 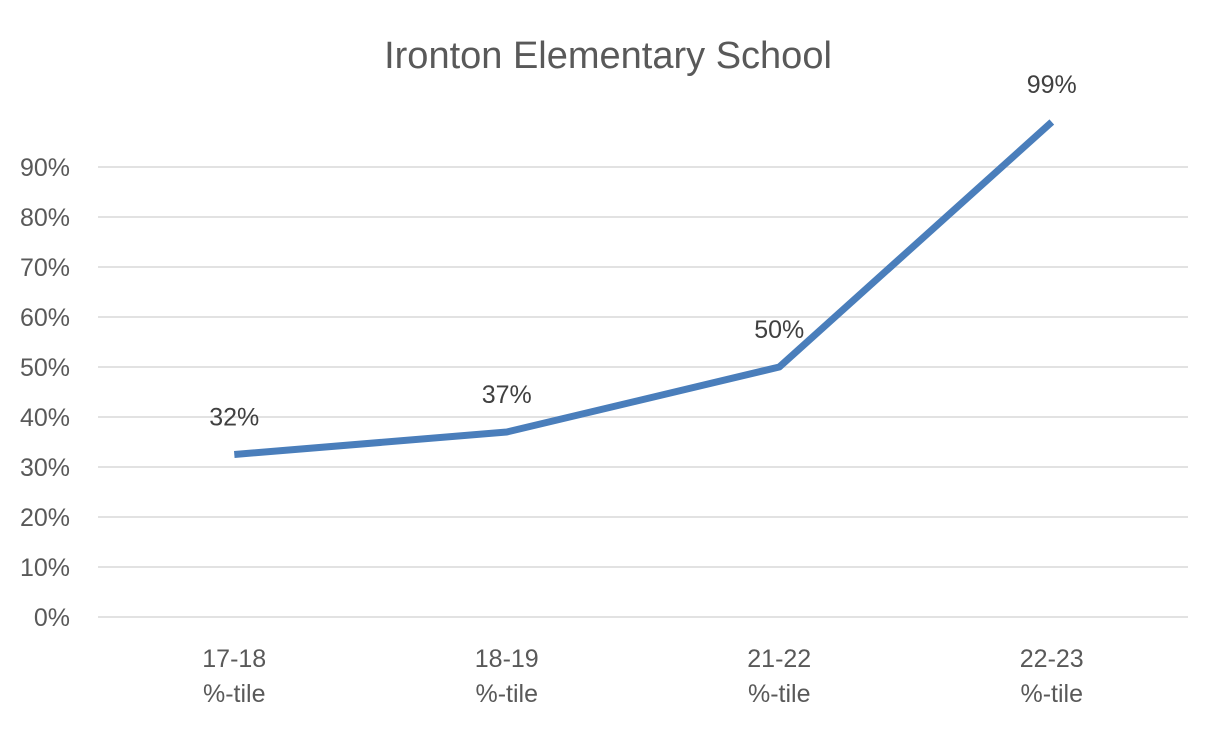 I want to click on y-tick-label: 0%, so click(x=52, y=618).